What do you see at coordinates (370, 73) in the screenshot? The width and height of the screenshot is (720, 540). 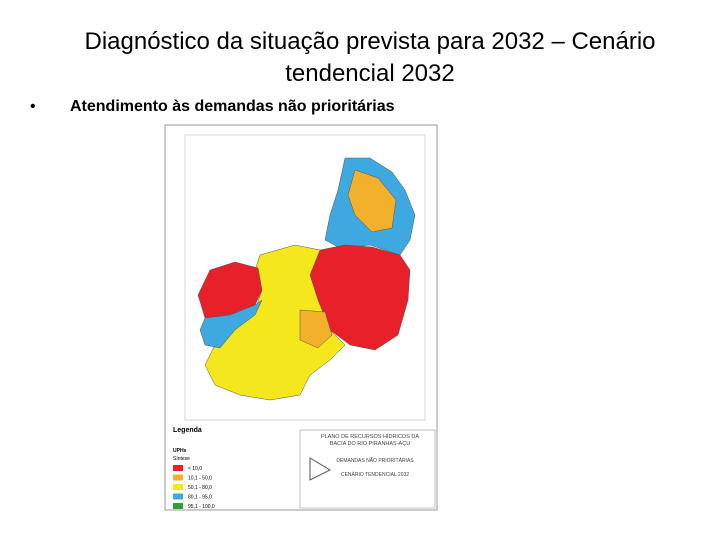 I see `title-line: tendencial 2032` at bounding box center [370, 73].